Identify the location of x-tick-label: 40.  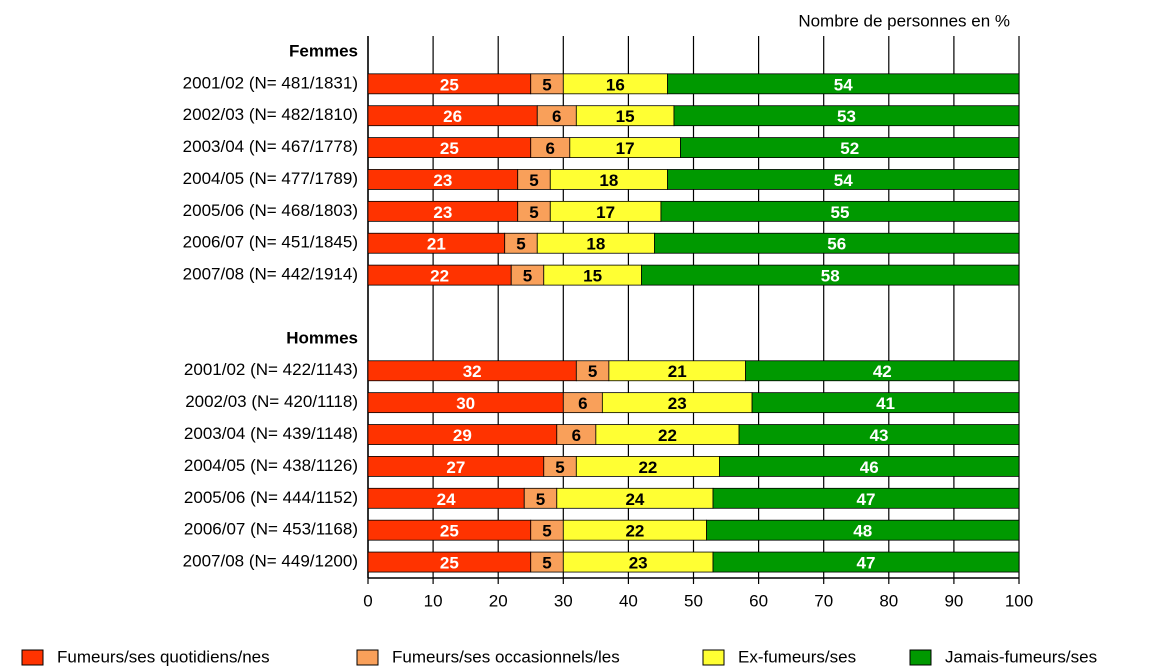
(628, 600).